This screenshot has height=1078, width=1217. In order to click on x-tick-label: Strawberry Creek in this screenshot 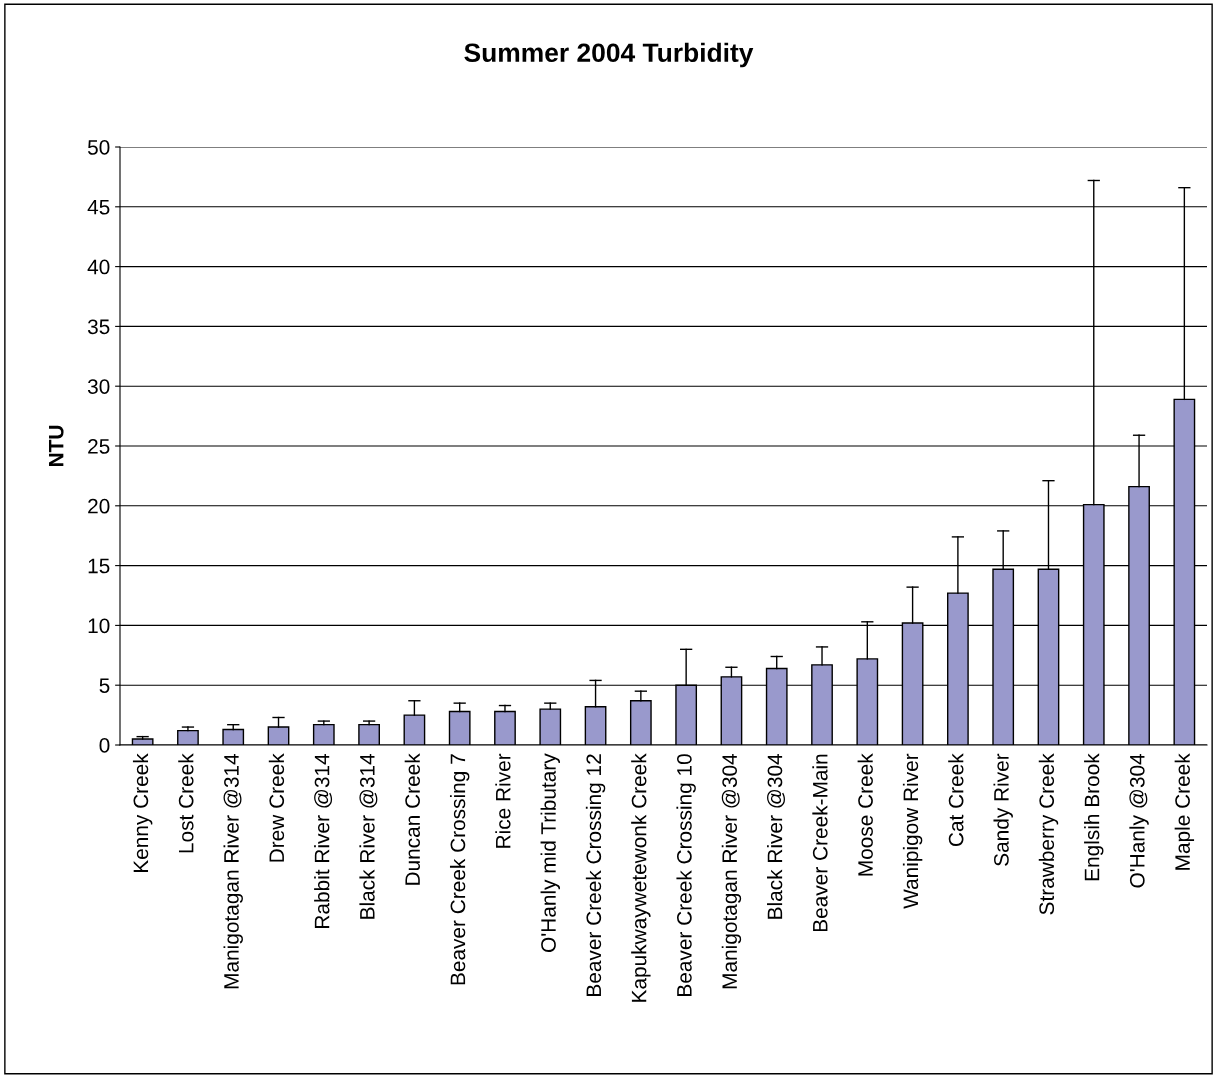, I will do `click(1048, 834)`.